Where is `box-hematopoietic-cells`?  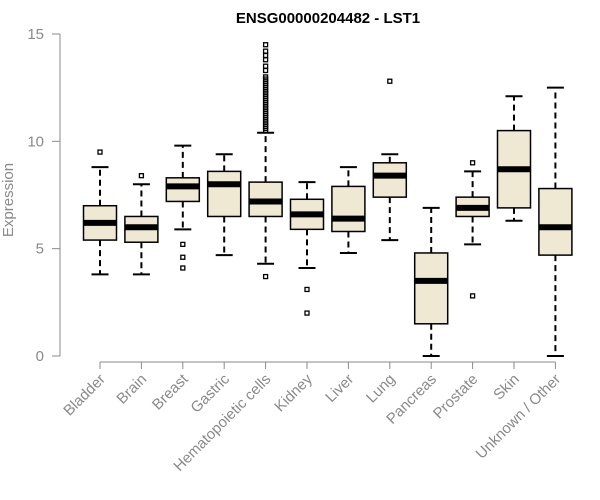
box-hematopoietic-cells is located at coordinates (265, 161).